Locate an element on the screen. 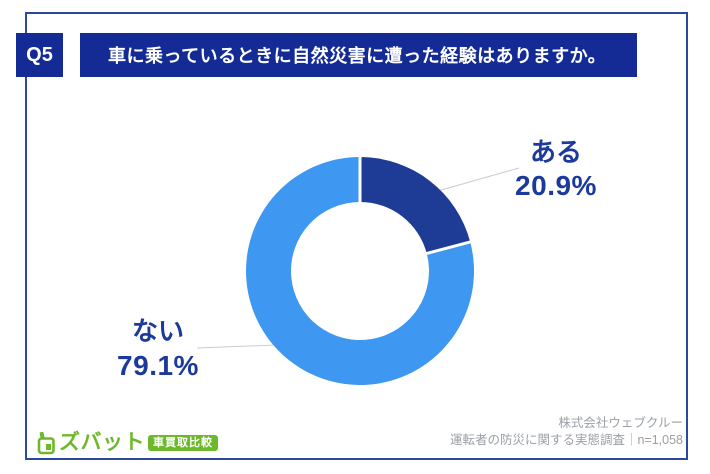  segment-value-aru: 20.9% is located at coordinates (556, 185).